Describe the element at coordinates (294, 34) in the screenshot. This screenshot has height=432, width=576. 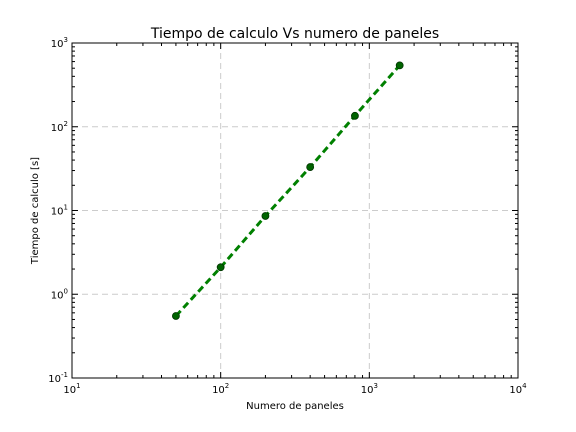
I see `chart-title: Tiempo de calculo Vs numero de paneles` at that location.